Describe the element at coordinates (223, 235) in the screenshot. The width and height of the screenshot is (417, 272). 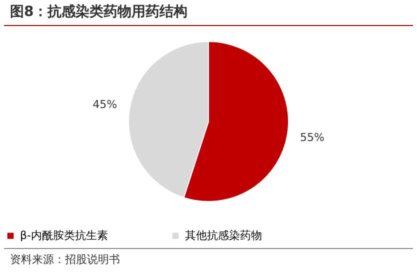
I see `legend-label: 其他抗感染药物` at that location.